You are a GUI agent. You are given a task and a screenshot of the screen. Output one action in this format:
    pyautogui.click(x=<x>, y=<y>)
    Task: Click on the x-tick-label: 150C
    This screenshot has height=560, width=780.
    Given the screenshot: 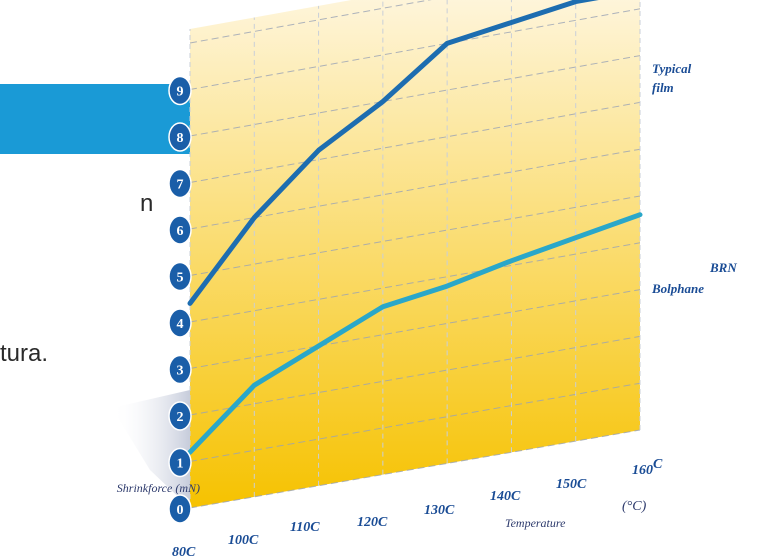 What is the action you would take?
    pyautogui.click(x=571, y=484)
    